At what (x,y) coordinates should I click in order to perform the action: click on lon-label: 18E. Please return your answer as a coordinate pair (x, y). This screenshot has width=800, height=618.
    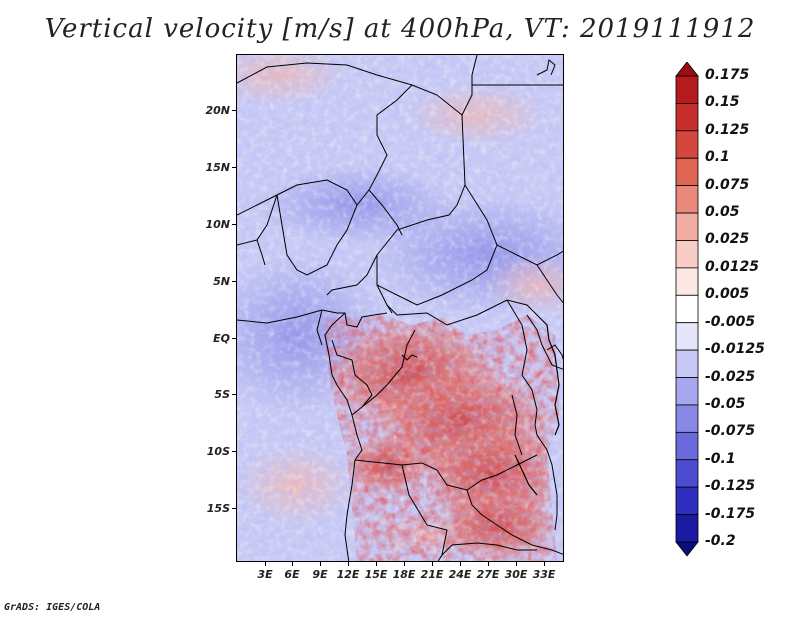
    Looking at the image, I should click on (404, 574).